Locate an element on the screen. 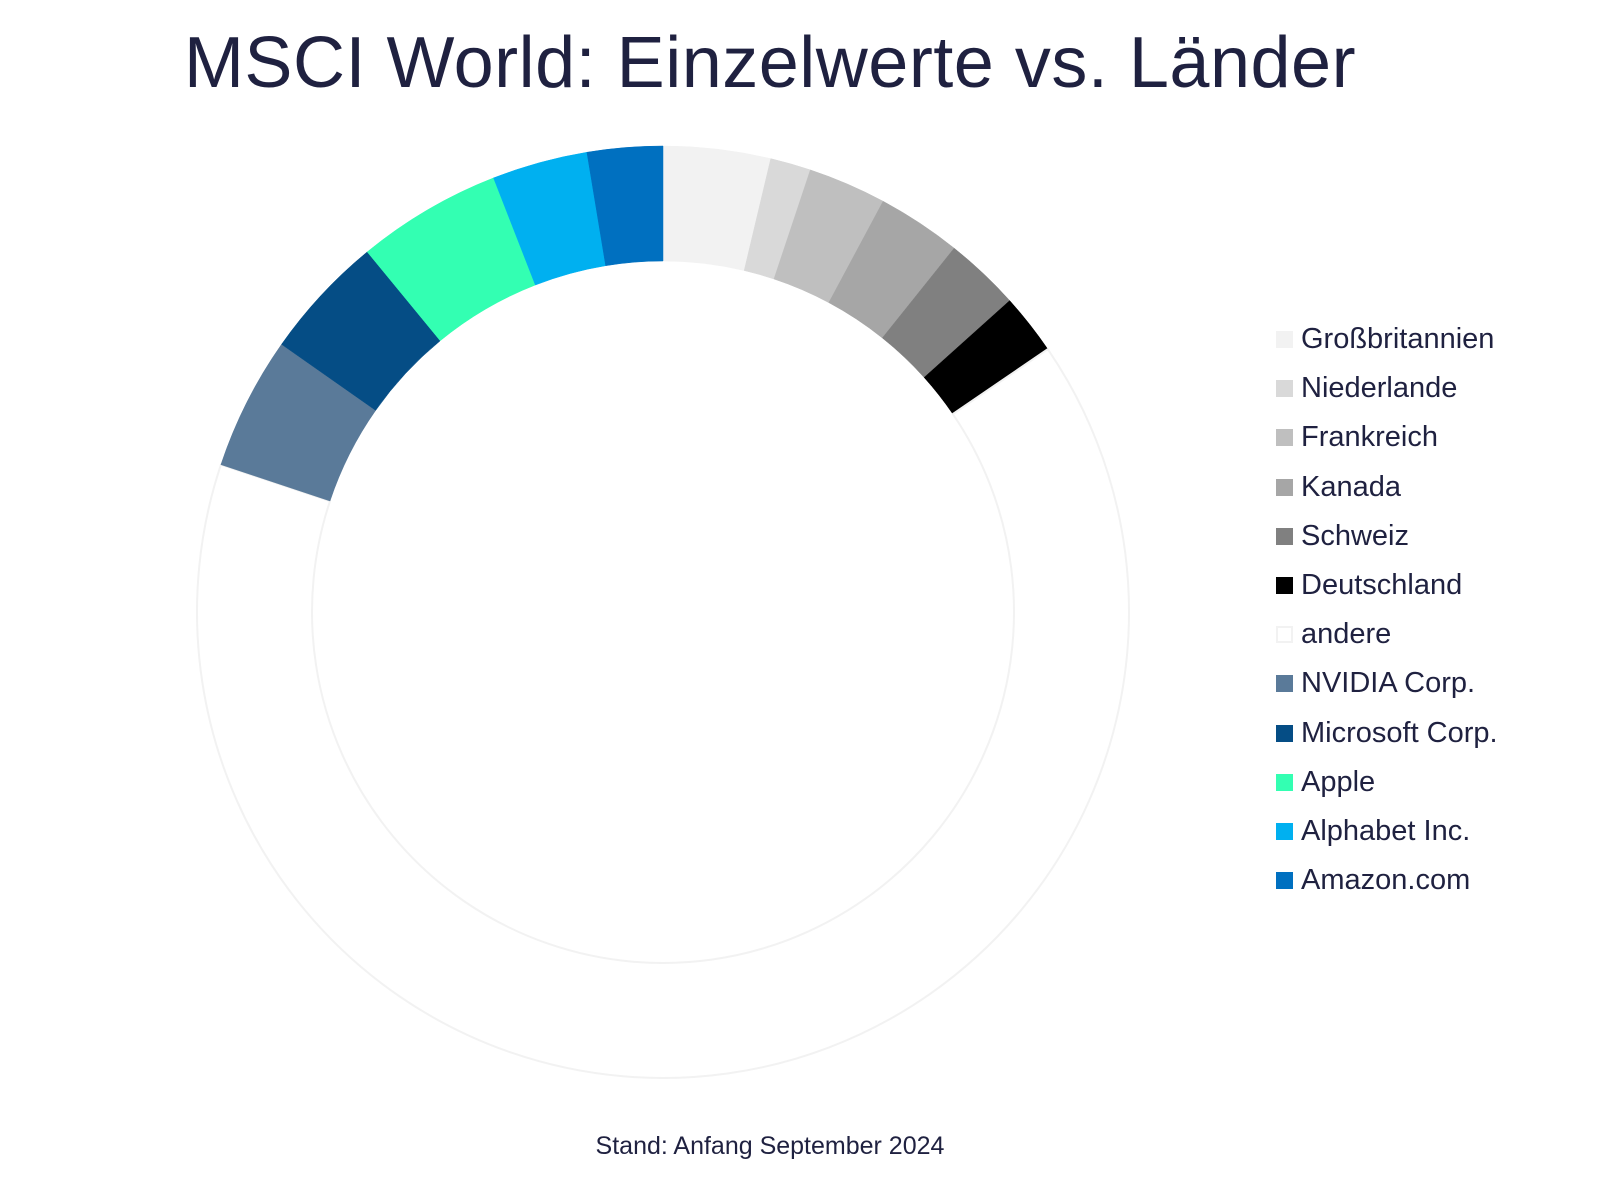 The height and width of the screenshot is (1179, 1600). legend-item-frankreich: Frankreich is located at coordinates (1387, 437).